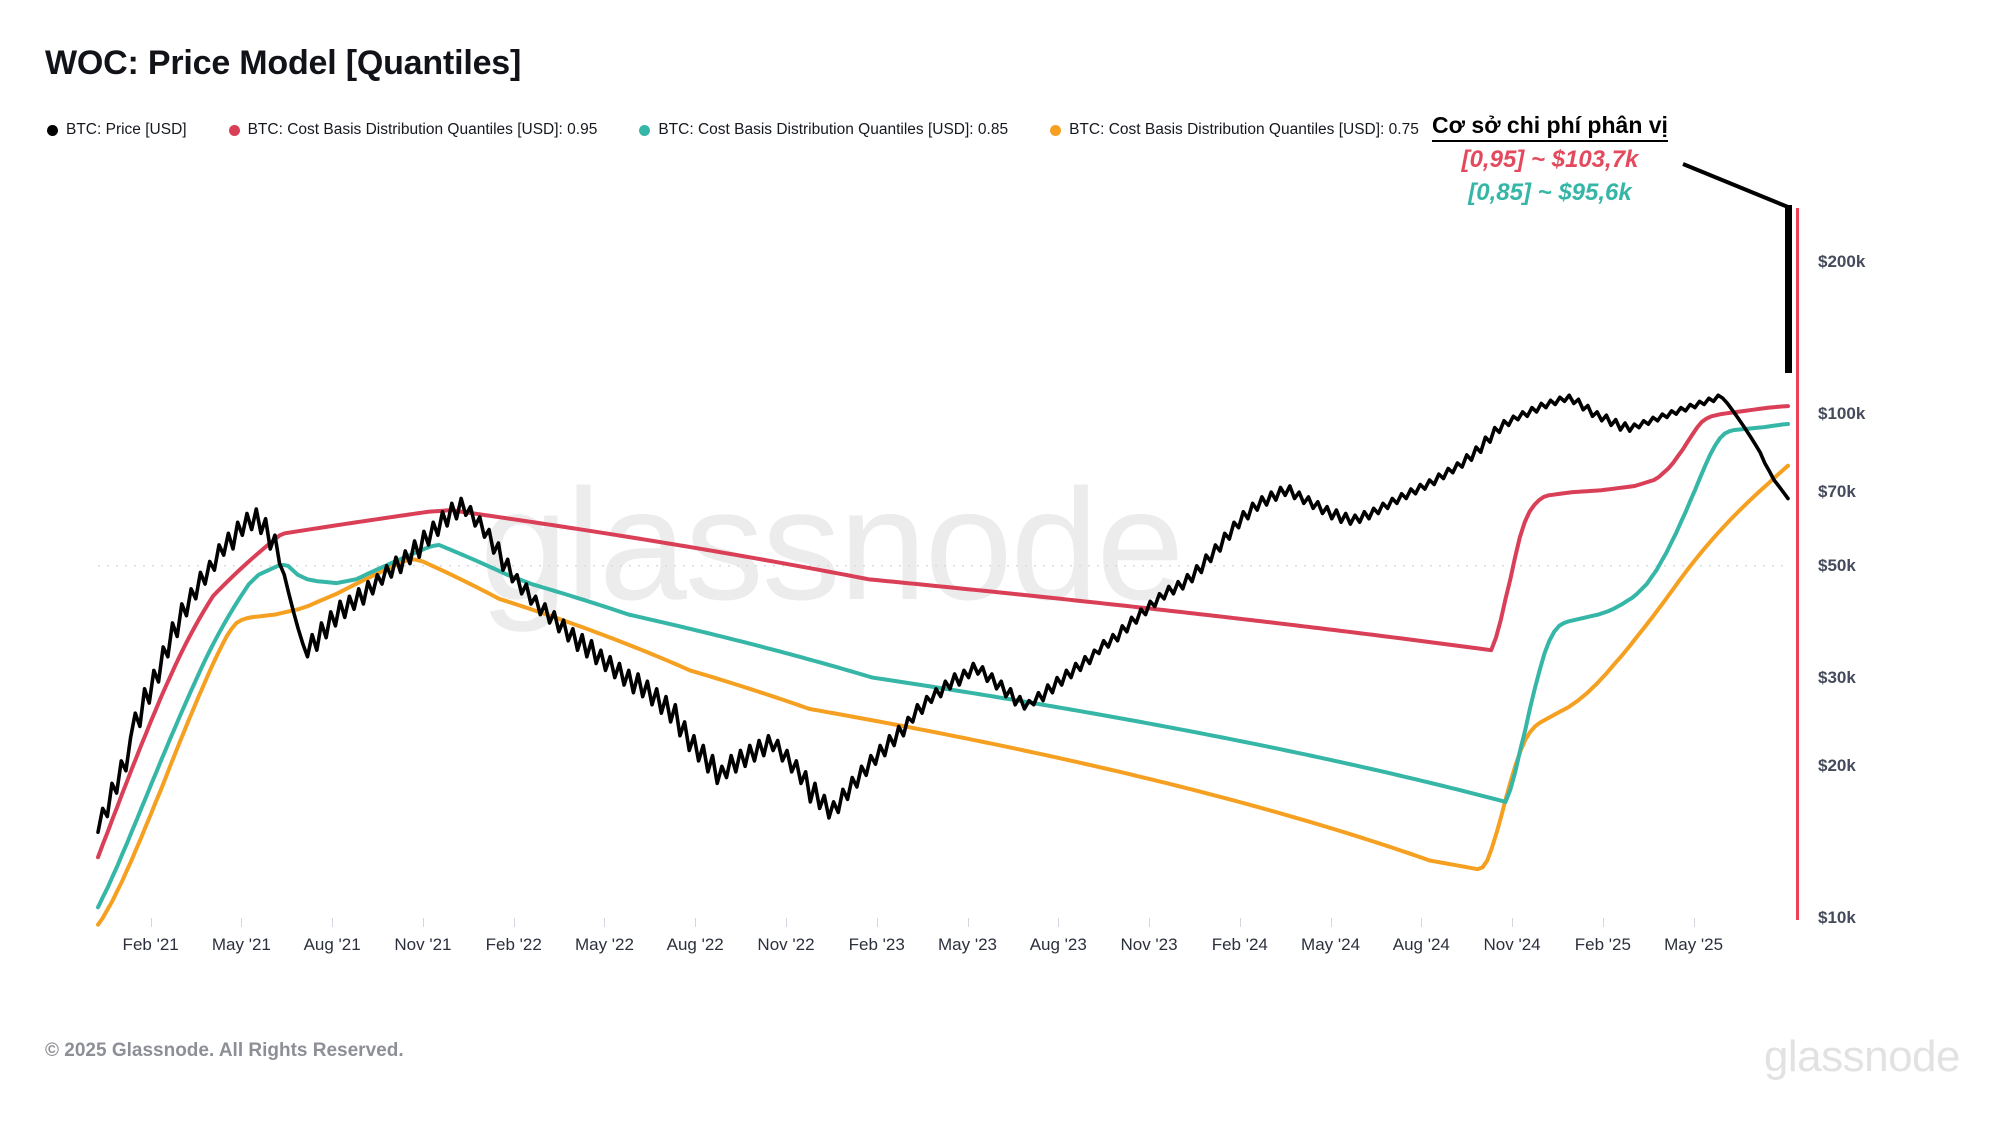 The image size is (2000, 1125). What do you see at coordinates (1797, 564) in the screenshot?
I see `y-axis-line` at bounding box center [1797, 564].